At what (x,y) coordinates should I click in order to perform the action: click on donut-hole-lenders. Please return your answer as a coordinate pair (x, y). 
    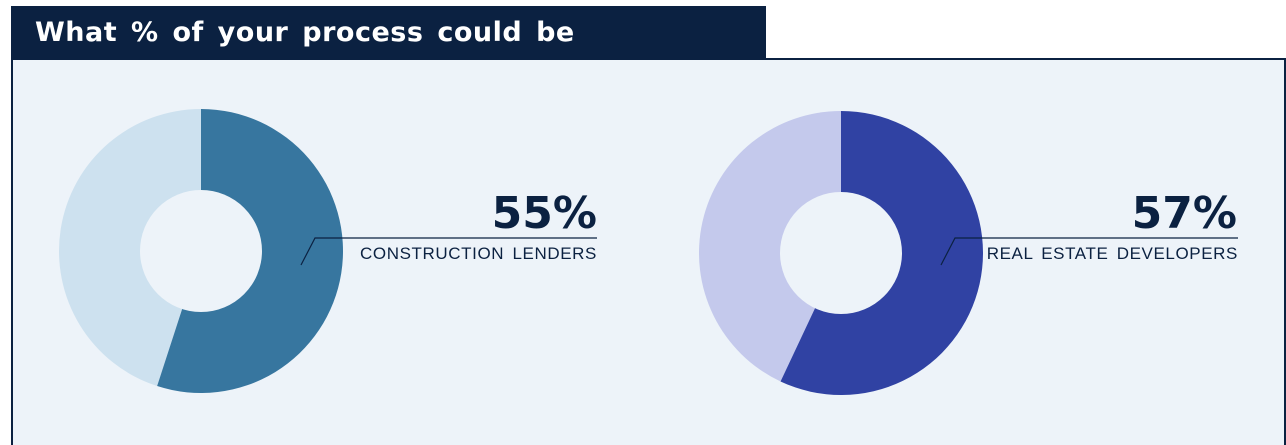
    Looking at the image, I should click on (201, 251).